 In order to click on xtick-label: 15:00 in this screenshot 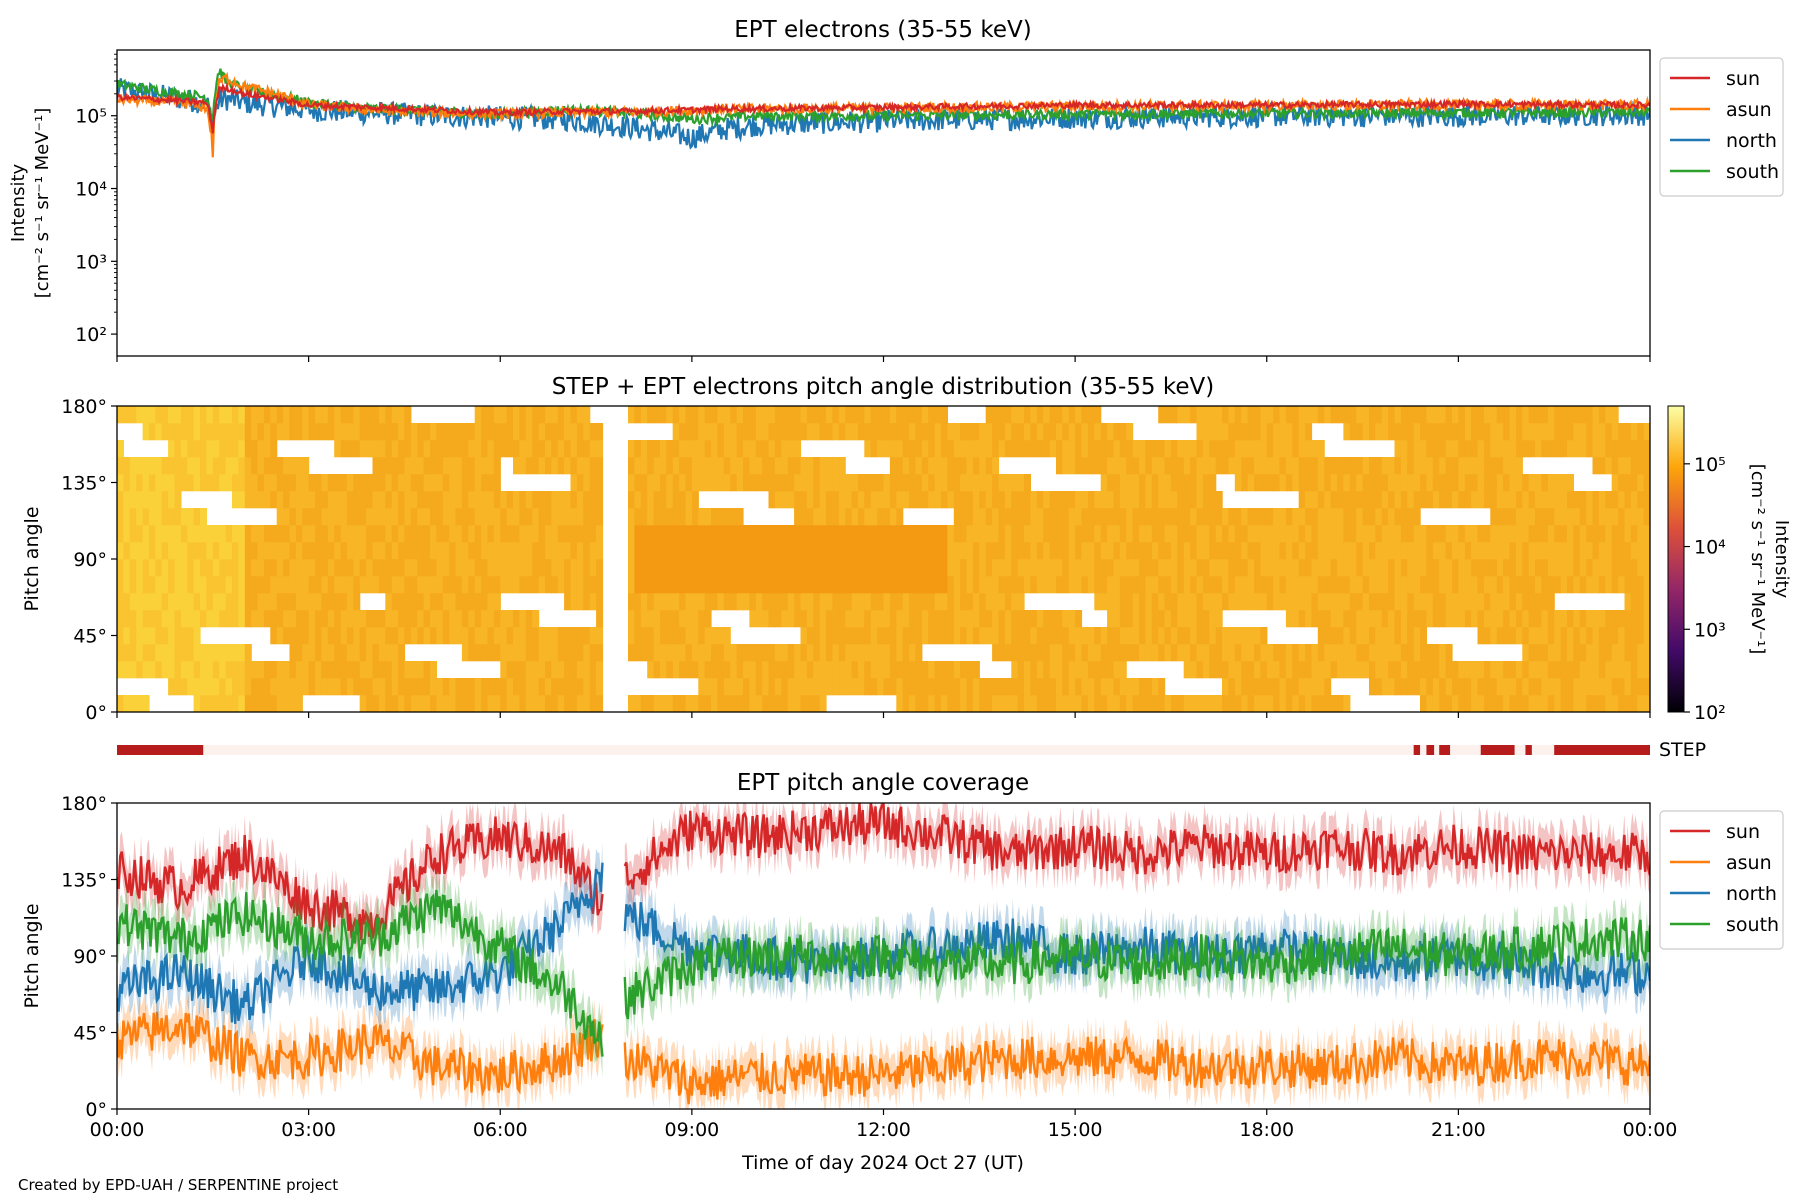, I will do `click(1075, 1130)`.